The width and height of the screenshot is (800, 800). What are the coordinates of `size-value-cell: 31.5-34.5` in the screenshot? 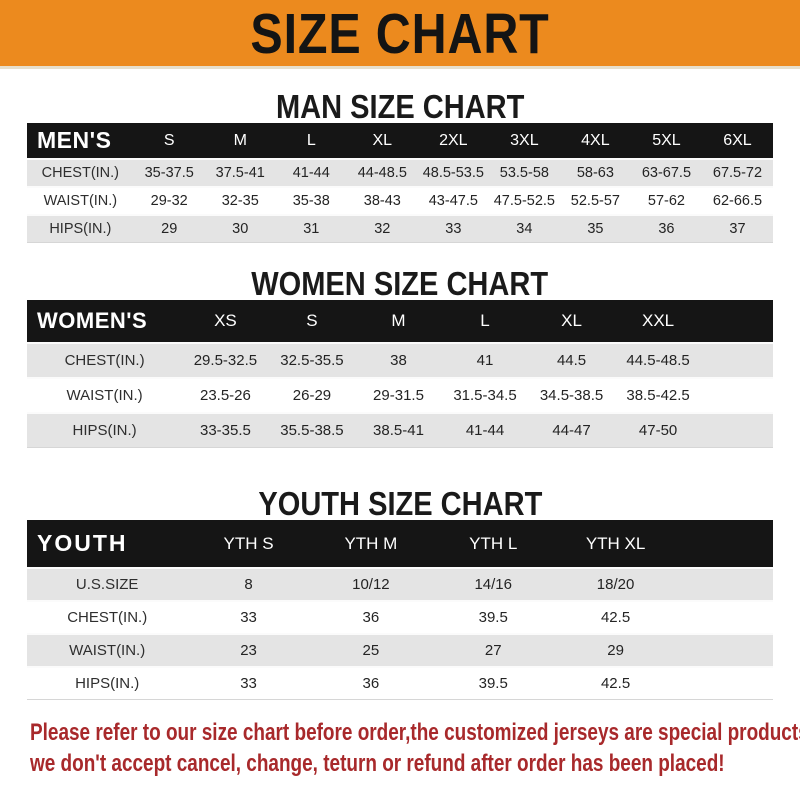 It's located at (485, 395).